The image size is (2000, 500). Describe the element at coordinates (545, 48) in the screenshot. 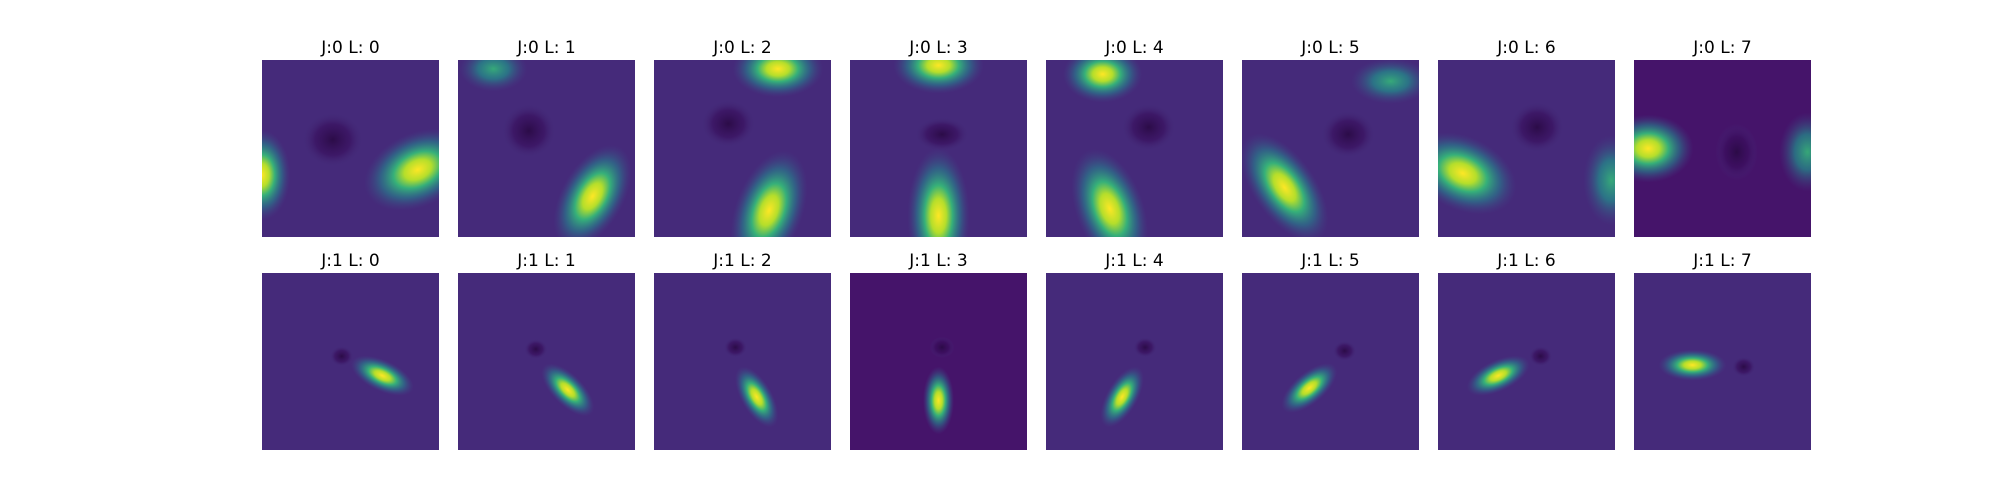

I see `panel-title: J:0 L: 1` at that location.